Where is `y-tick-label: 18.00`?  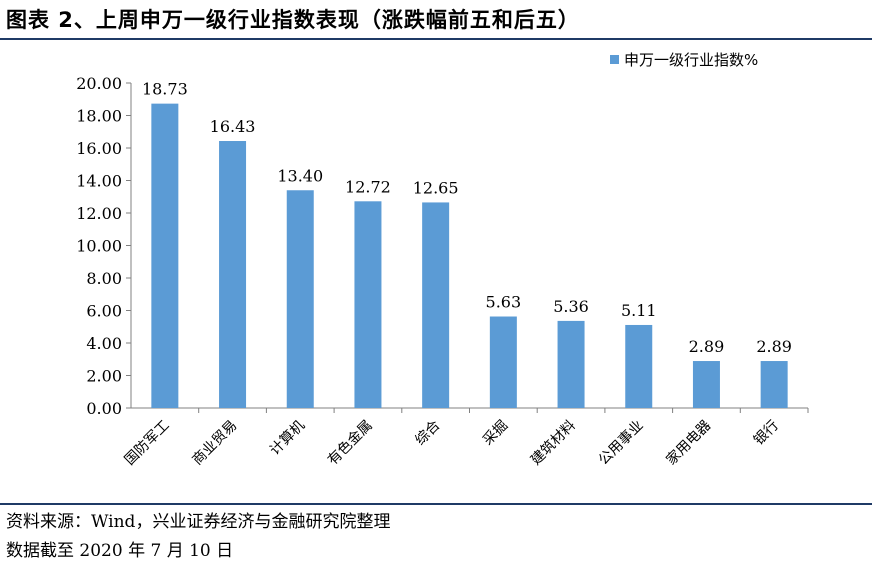
y-tick-label: 18.00 is located at coordinates (99, 116).